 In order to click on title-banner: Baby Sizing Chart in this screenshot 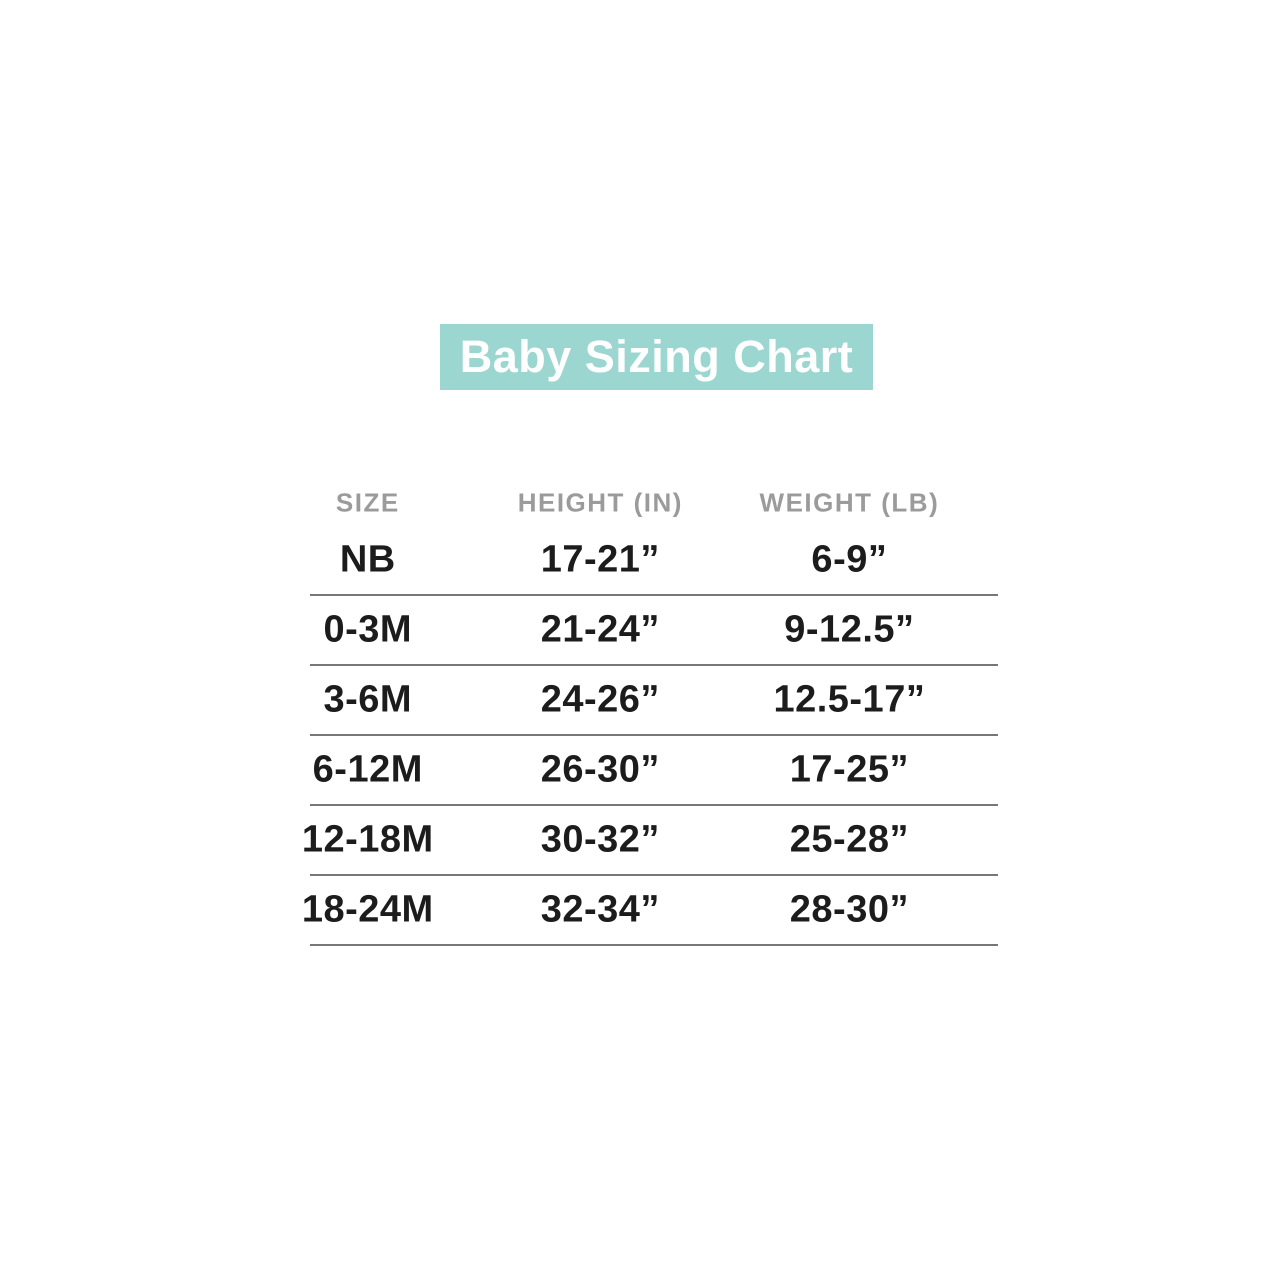, I will do `click(656, 357)`.